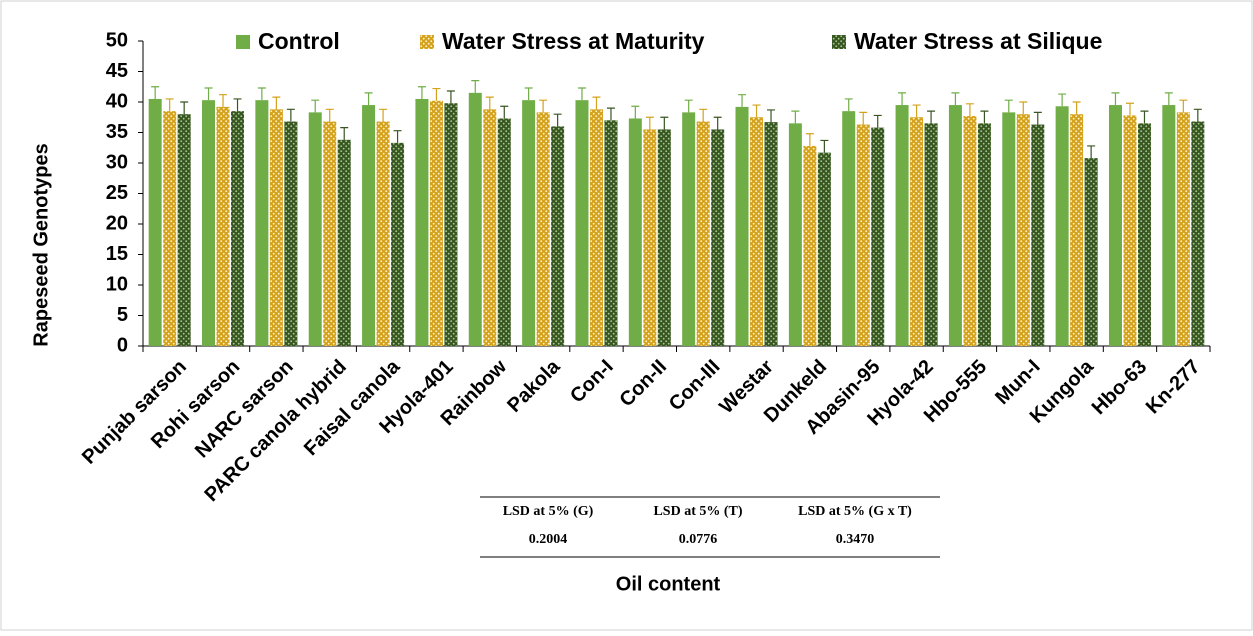 Image resolution: width=1253 pixels, height=636 pixels. What do you see at coordinates (117, 162) in the screenshot?
I see `y-tick-label: 30` at bounding box center [117, 162].